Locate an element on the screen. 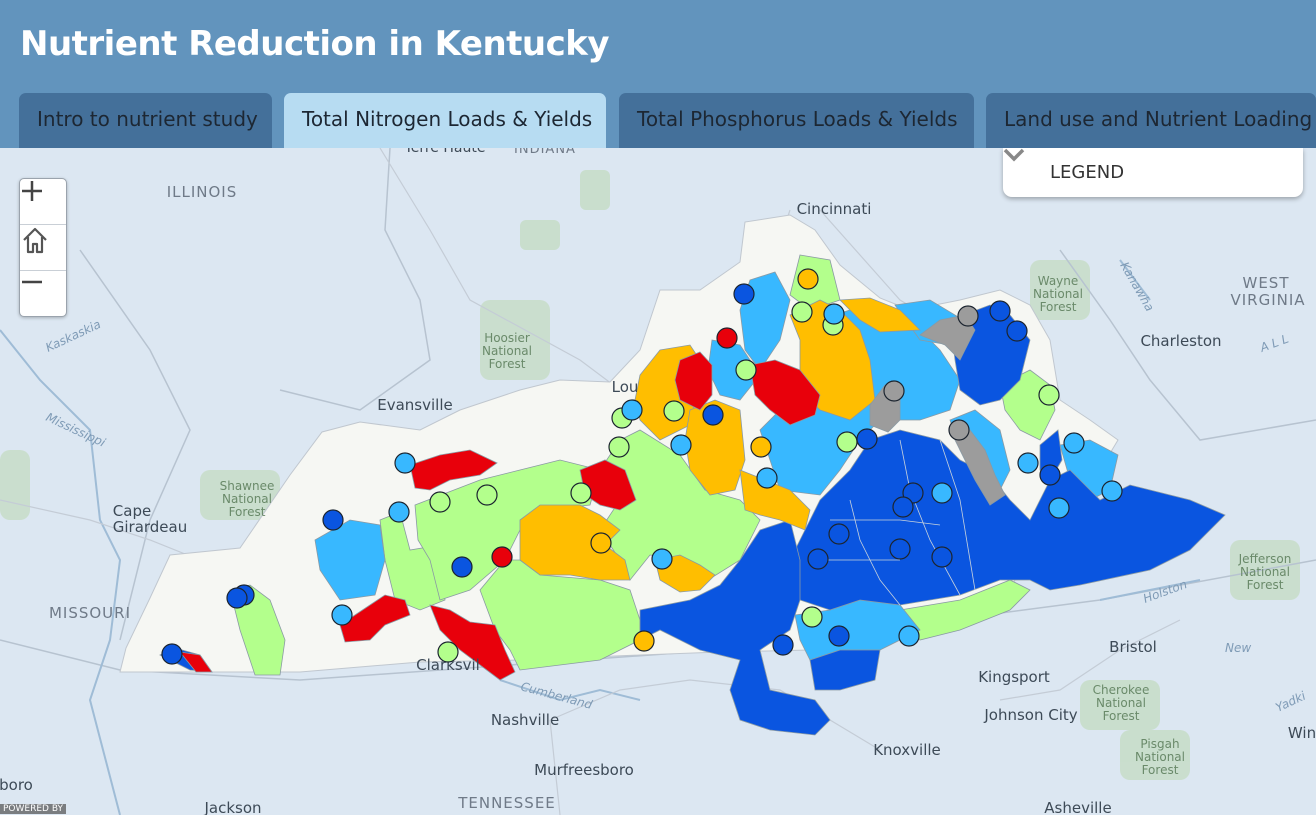 The height and width of the screenshot is (815, 1316). label-illinois: ILLINOIS is located at coordinates (202, 192).